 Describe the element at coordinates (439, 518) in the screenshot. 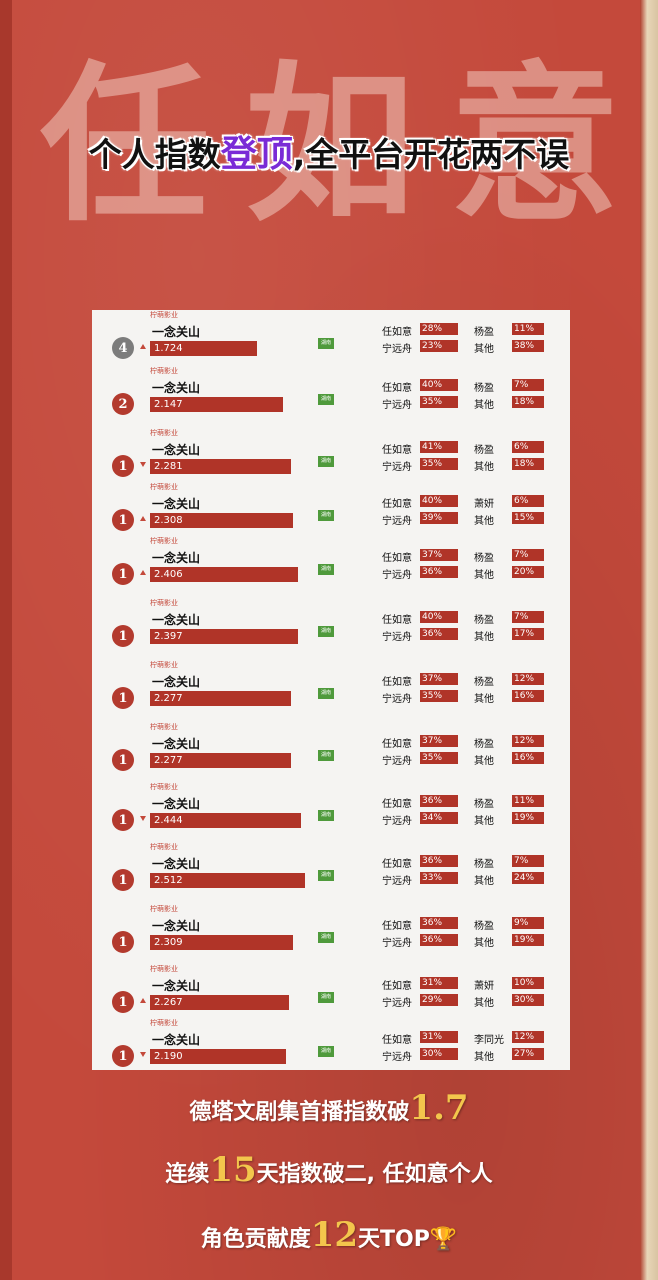

I see `role-value-bar: 39%` at that location.